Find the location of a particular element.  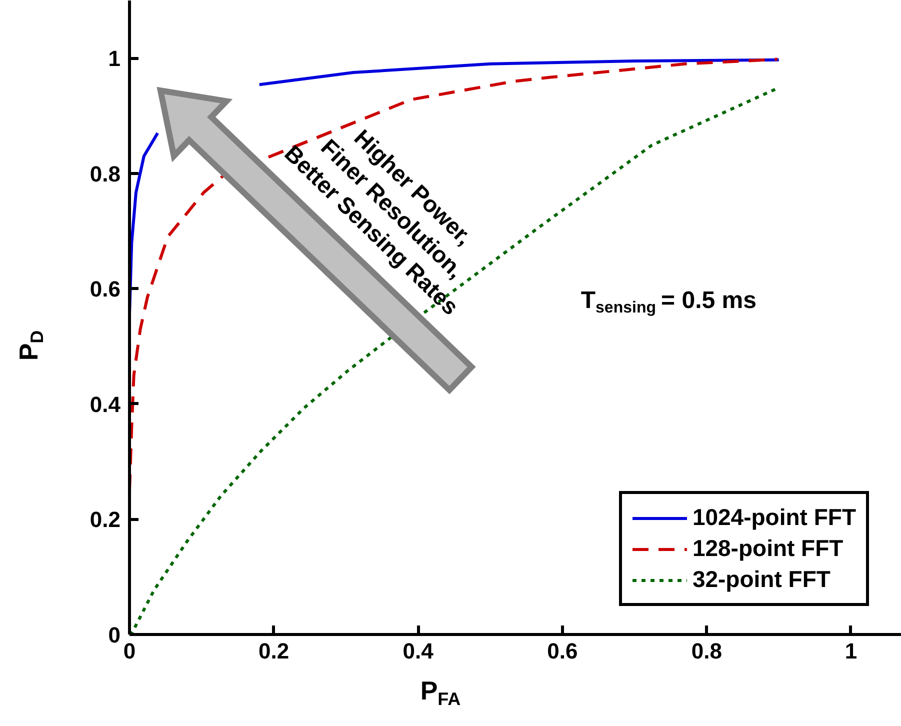

legend-label: 32-point FFT is located at coordinates (761, 579).